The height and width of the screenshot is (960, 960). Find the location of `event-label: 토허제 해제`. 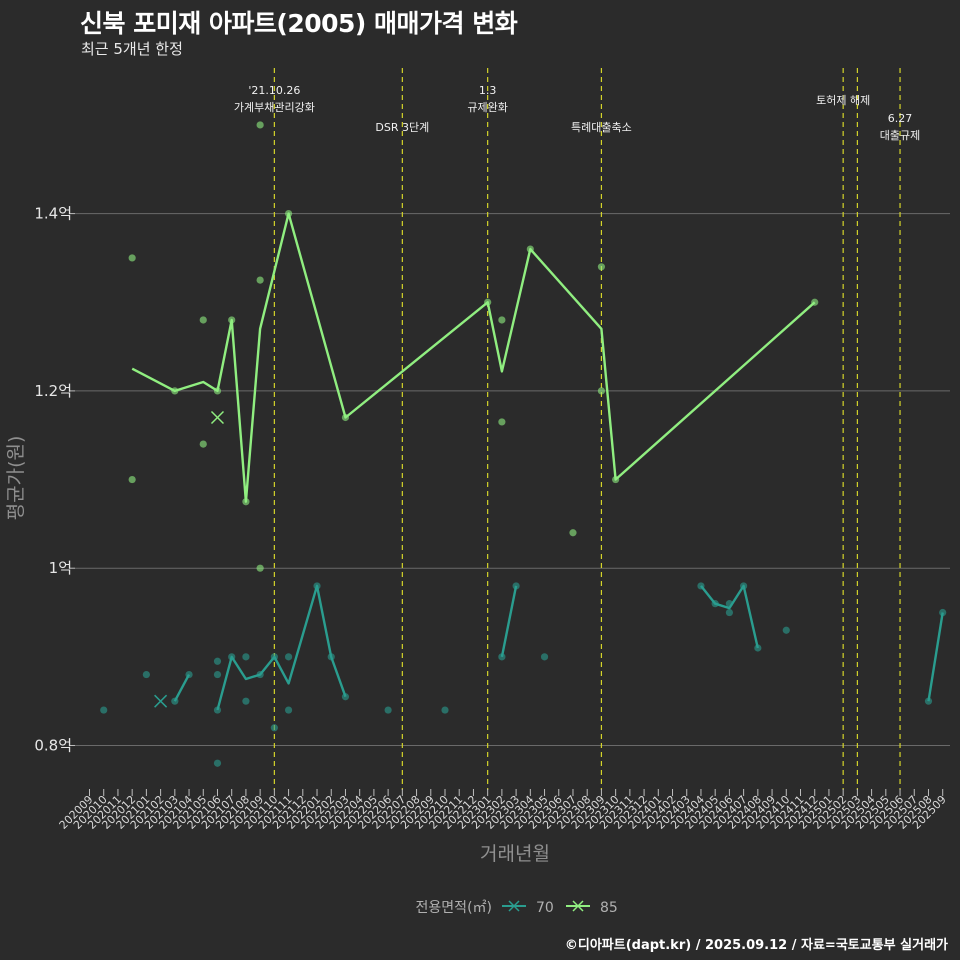

event-label: 토허제 해제 is located at coordinates (843, 100).